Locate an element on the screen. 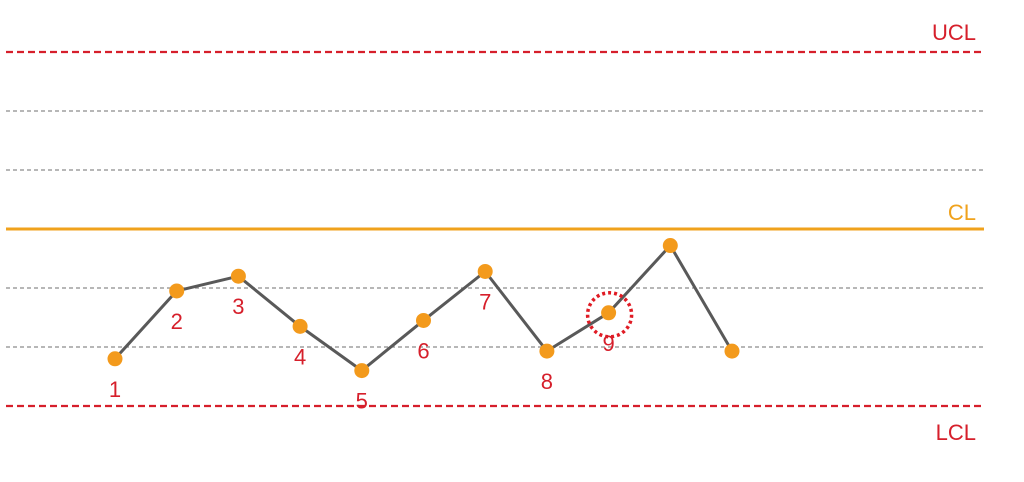  point-label-4: 4 is located at coordinates (300, 356).